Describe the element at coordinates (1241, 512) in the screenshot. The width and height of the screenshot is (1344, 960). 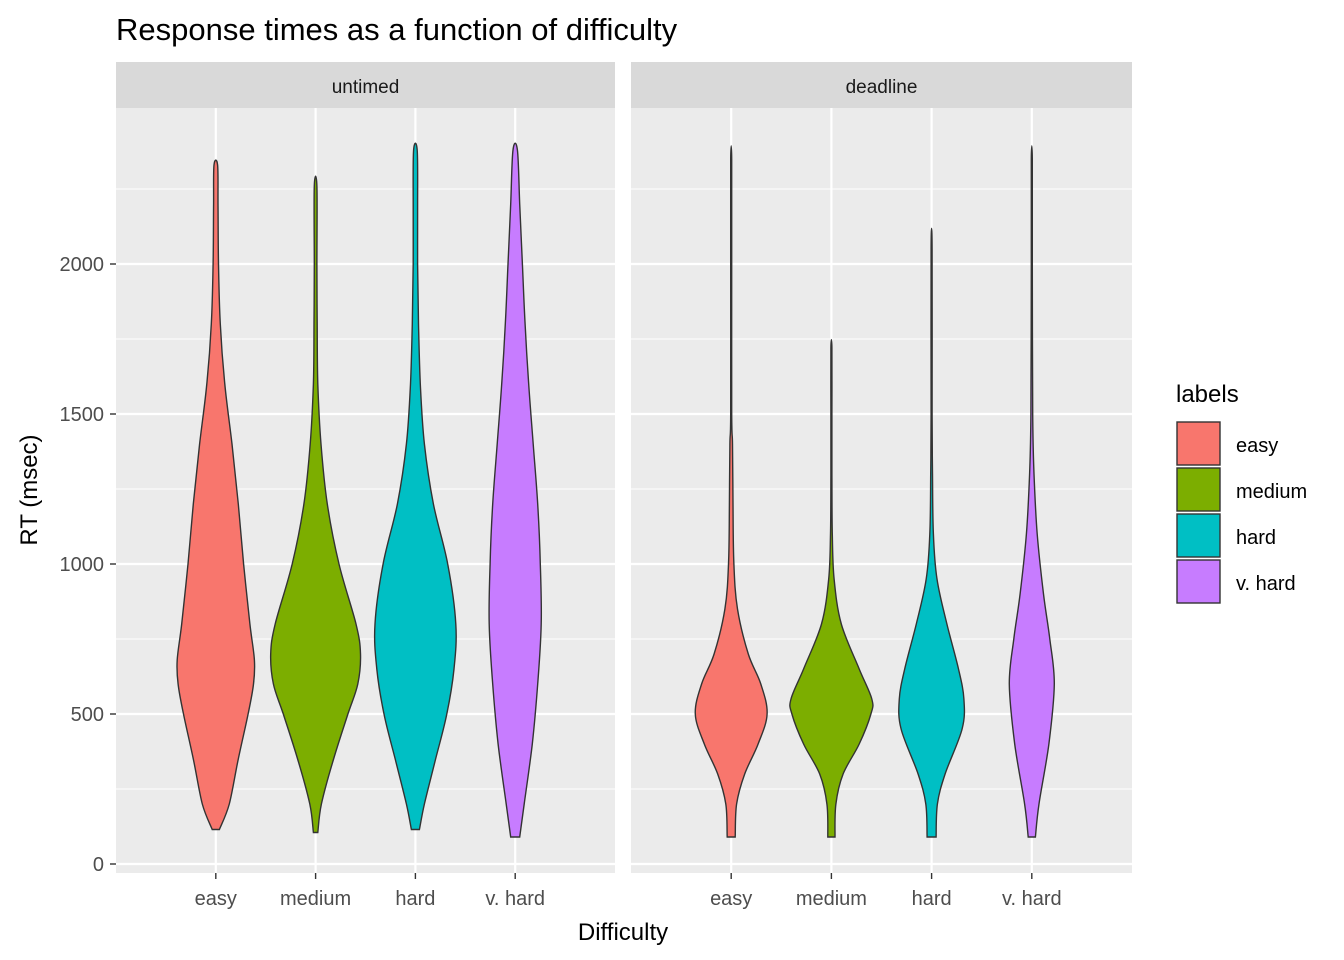
I see `legend-keys: easy medium hard v. hard` at that location.